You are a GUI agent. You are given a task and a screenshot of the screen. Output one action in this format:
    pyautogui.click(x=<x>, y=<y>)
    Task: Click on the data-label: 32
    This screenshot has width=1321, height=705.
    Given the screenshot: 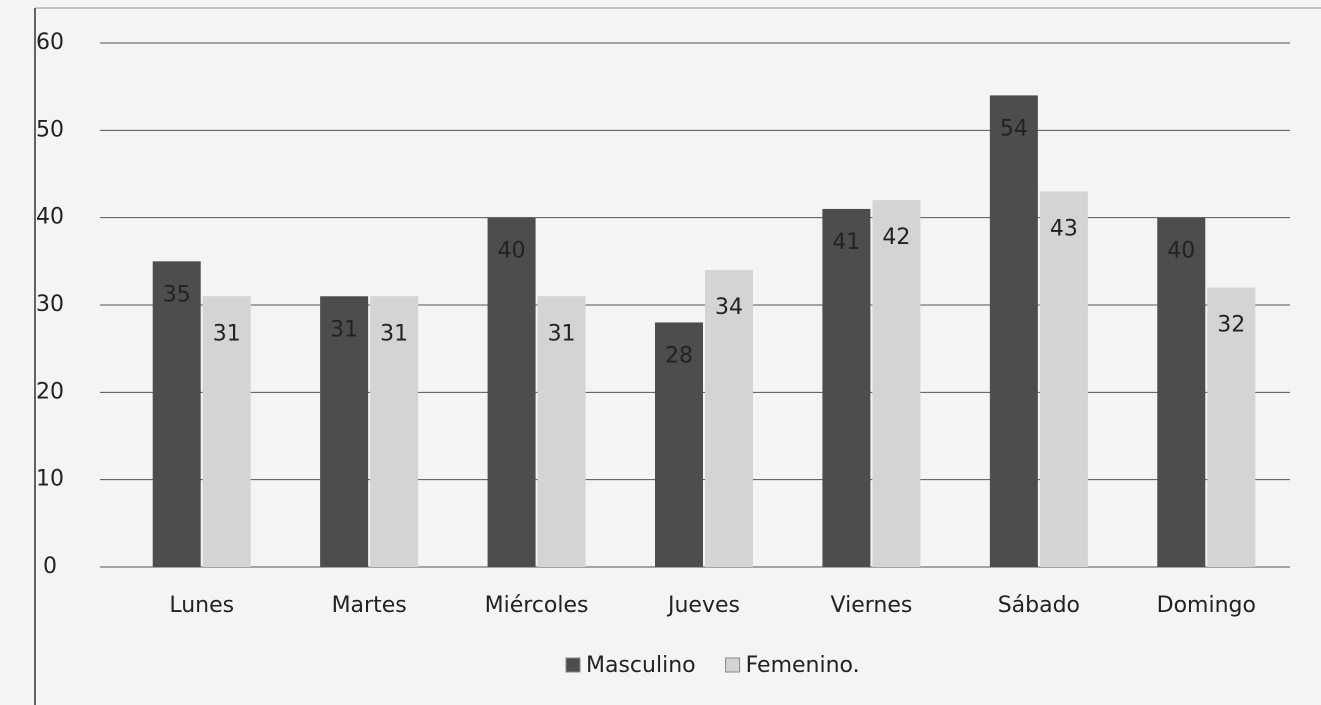 What is the action you would take?
    pyautogui.click(x=1231, y=325)
    